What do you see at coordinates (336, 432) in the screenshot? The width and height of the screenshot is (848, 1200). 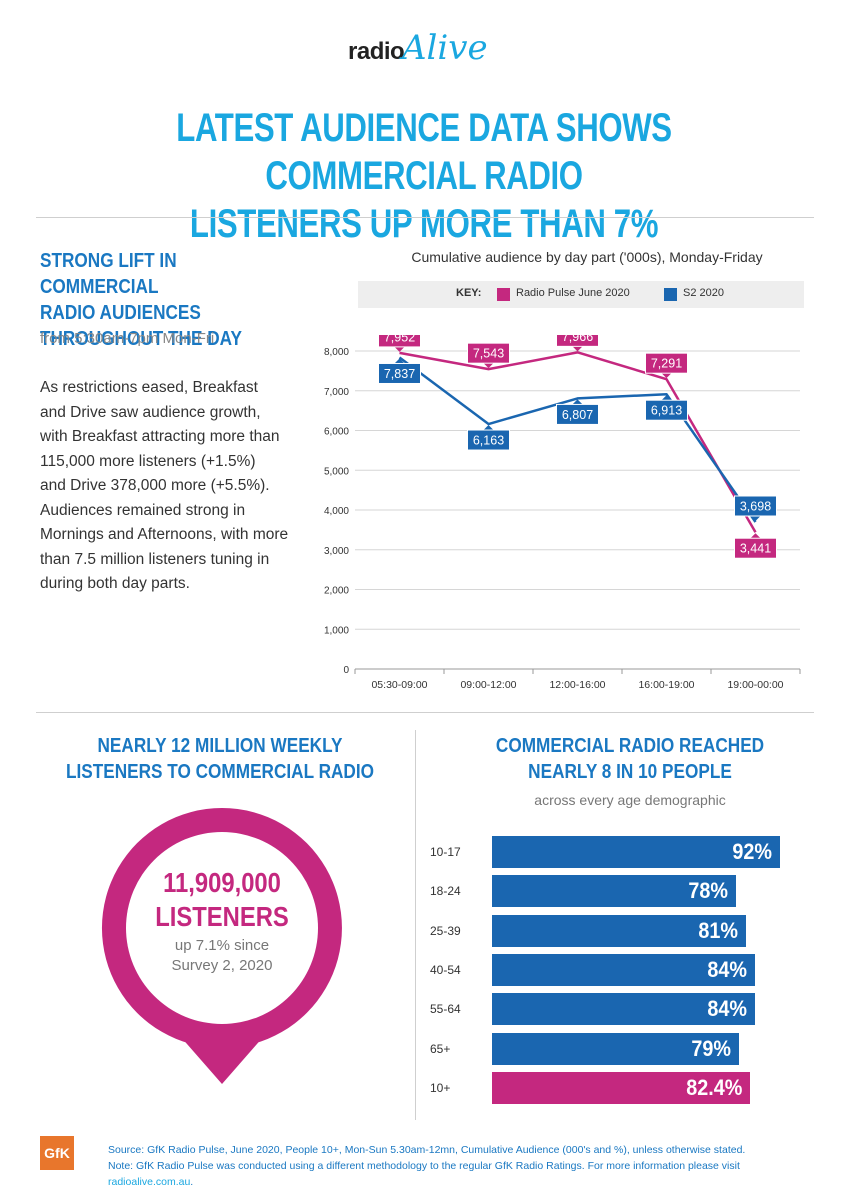 I see `y-tick-label: 6,000` at bounding box center [336, 432].